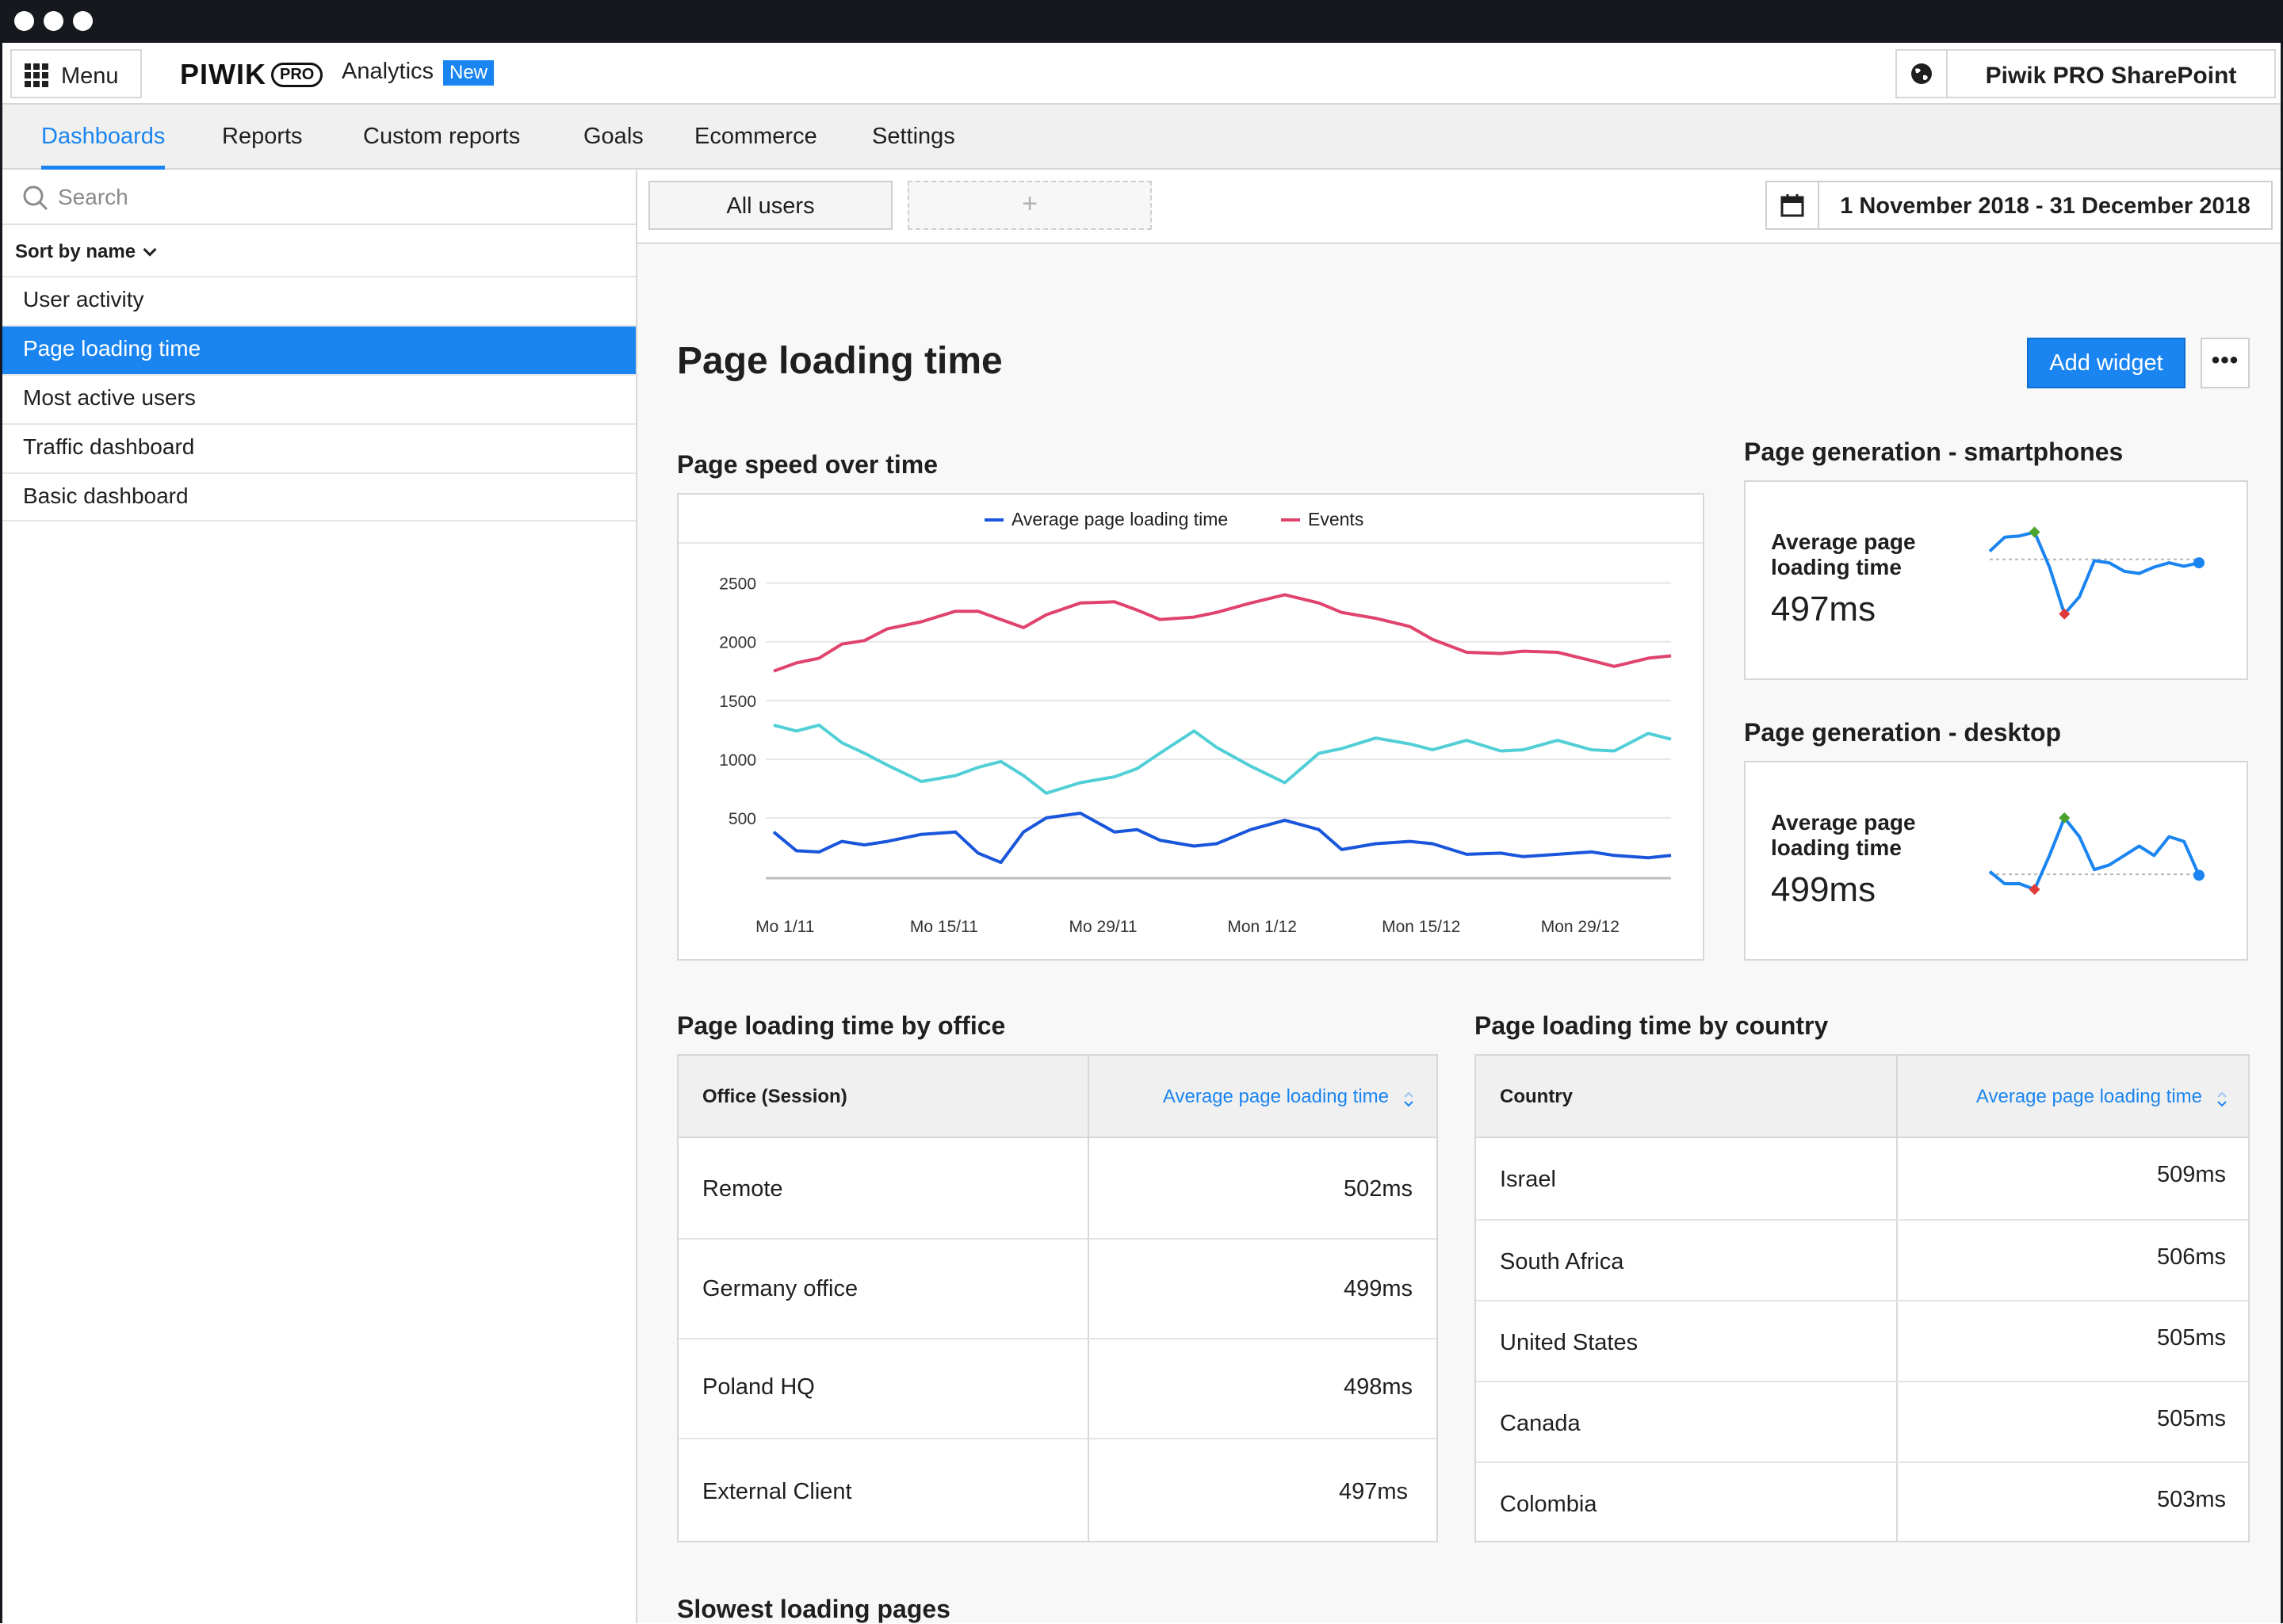 Image resolution: width=2283 pixels, height=1624 pixels. Describe the element at coordinates (1824, 889) in the screenshot. I see `desktop-metric-value: 499ms` at that location.